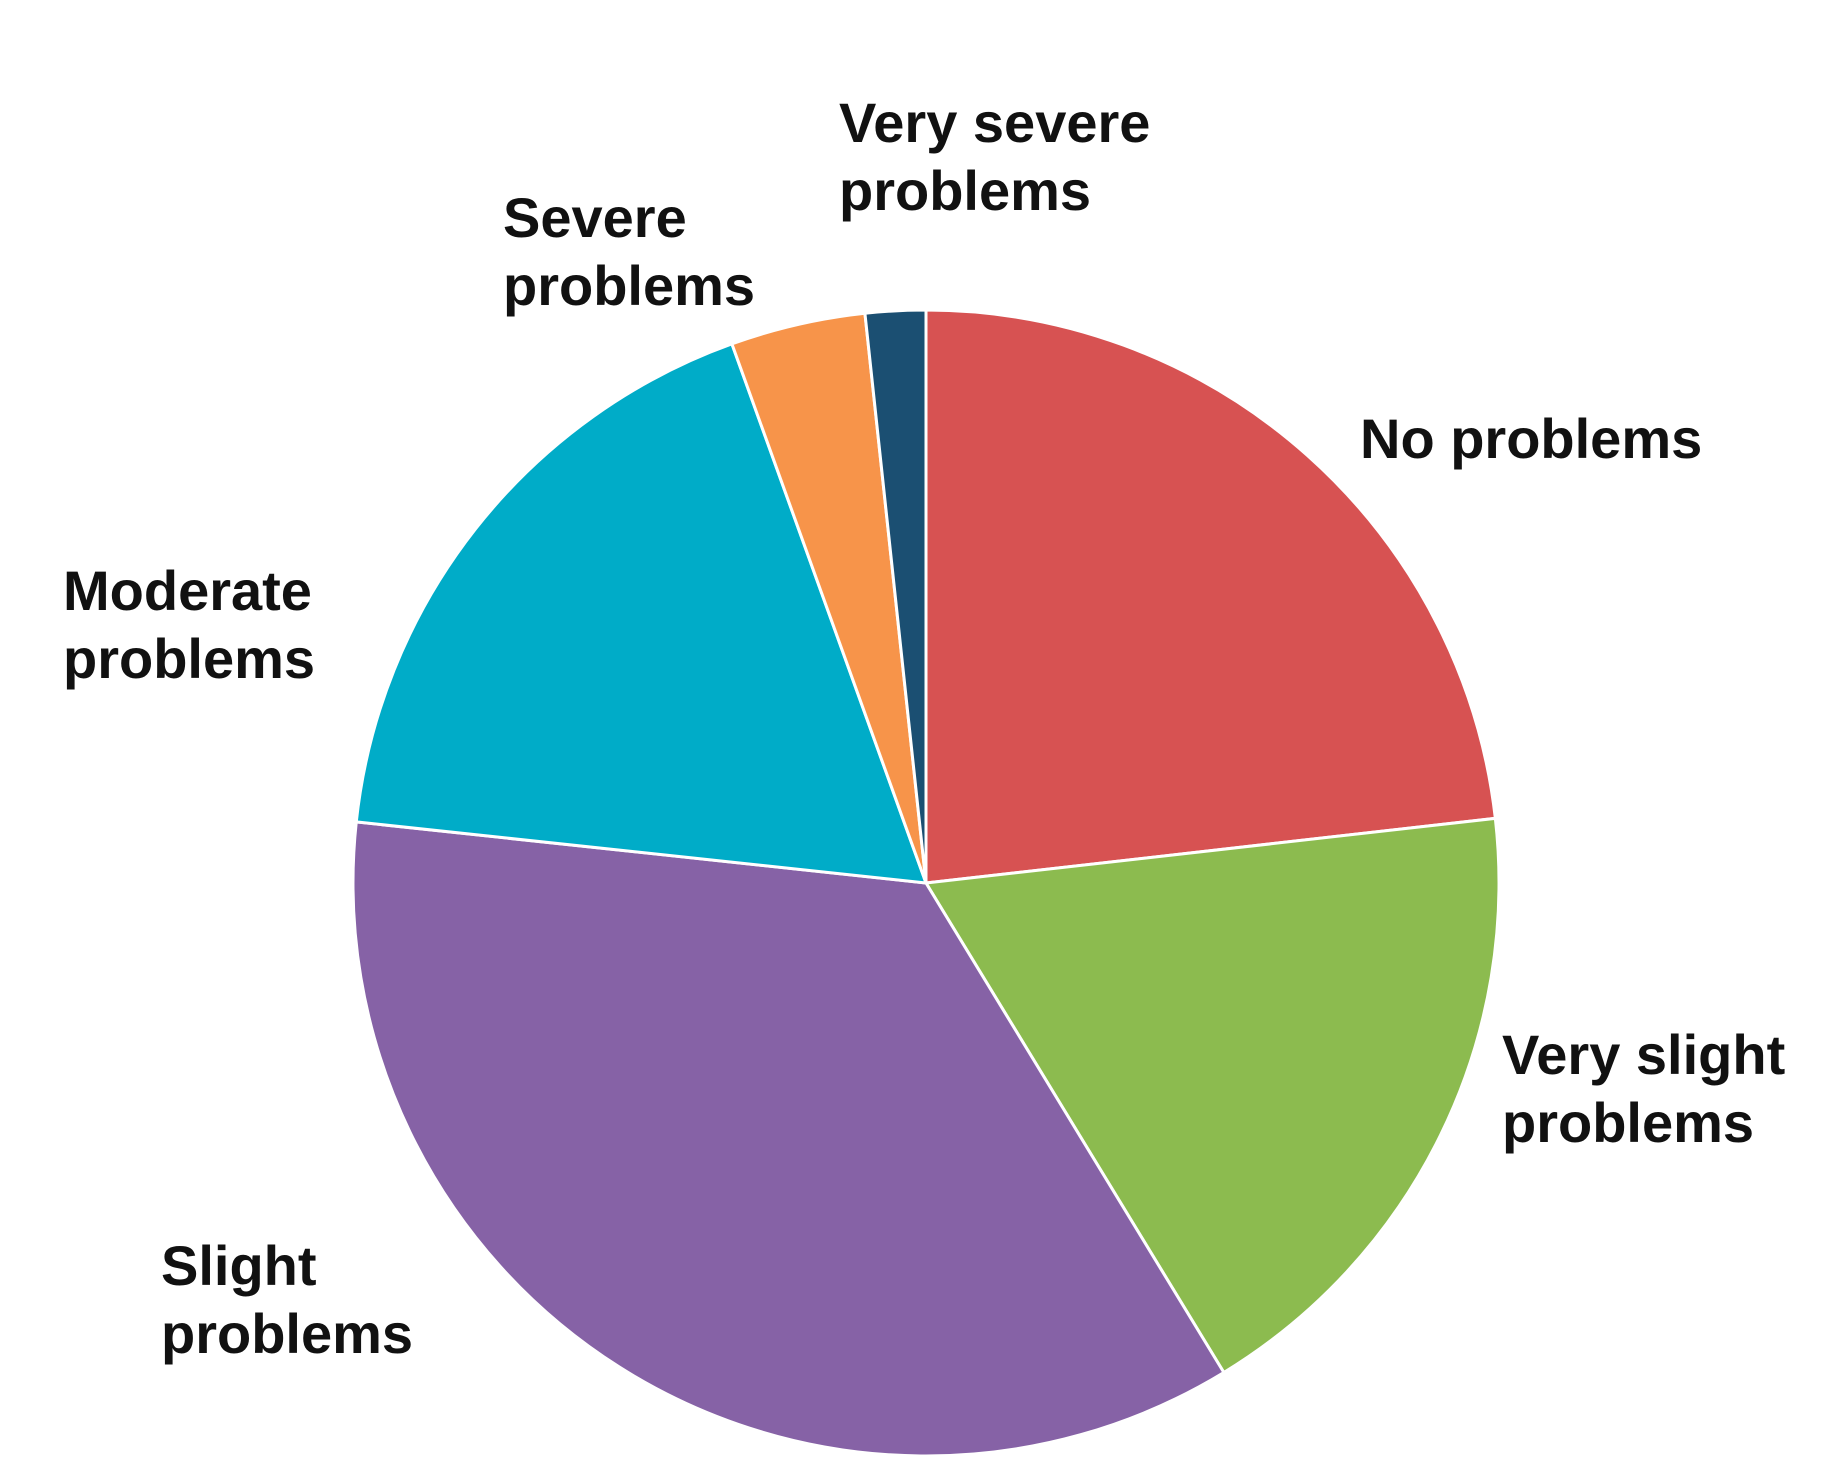 The height and width of the screenshot is (1459, 1845). I want to click on slice-label: Very slight problems, so click(1644, 1089).